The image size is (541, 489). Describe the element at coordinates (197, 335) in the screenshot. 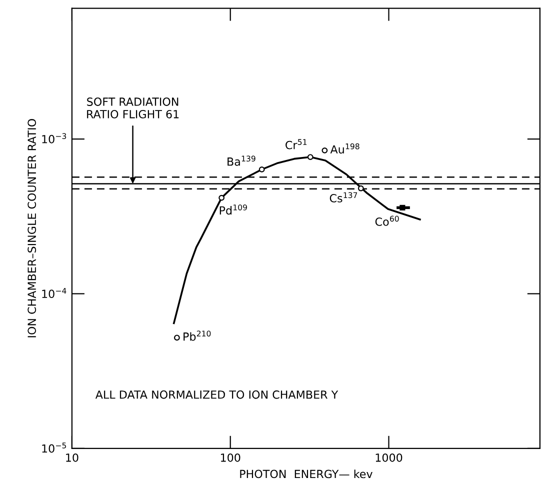

I see `annotation: Pb$^{210}$` at that location.